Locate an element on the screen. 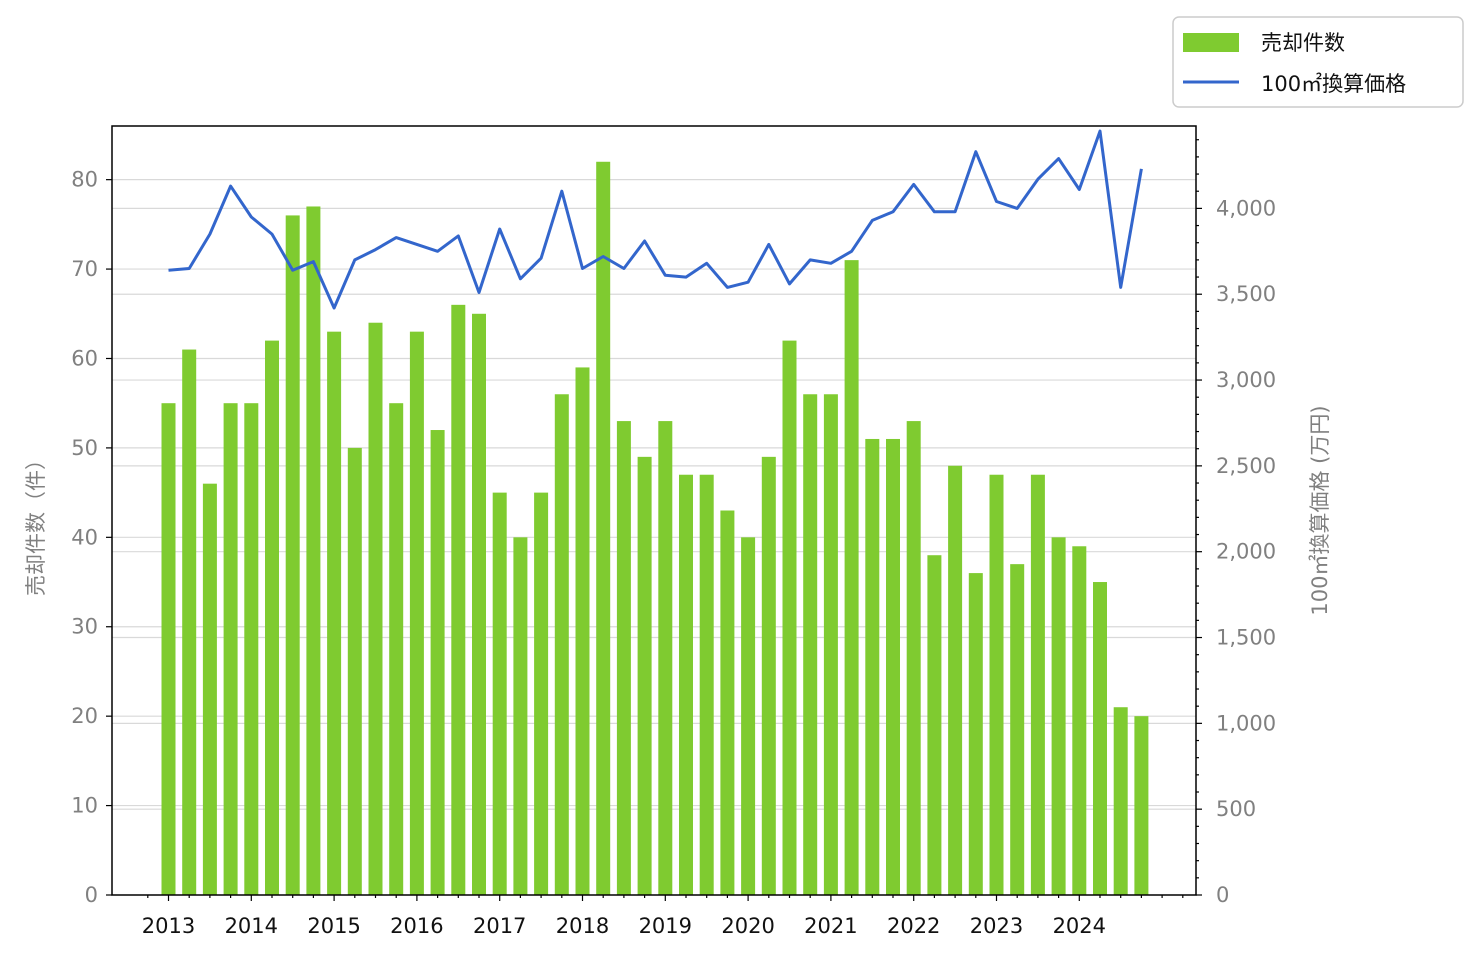  left-tick-label: 30 is located at coordinates (84, 627).